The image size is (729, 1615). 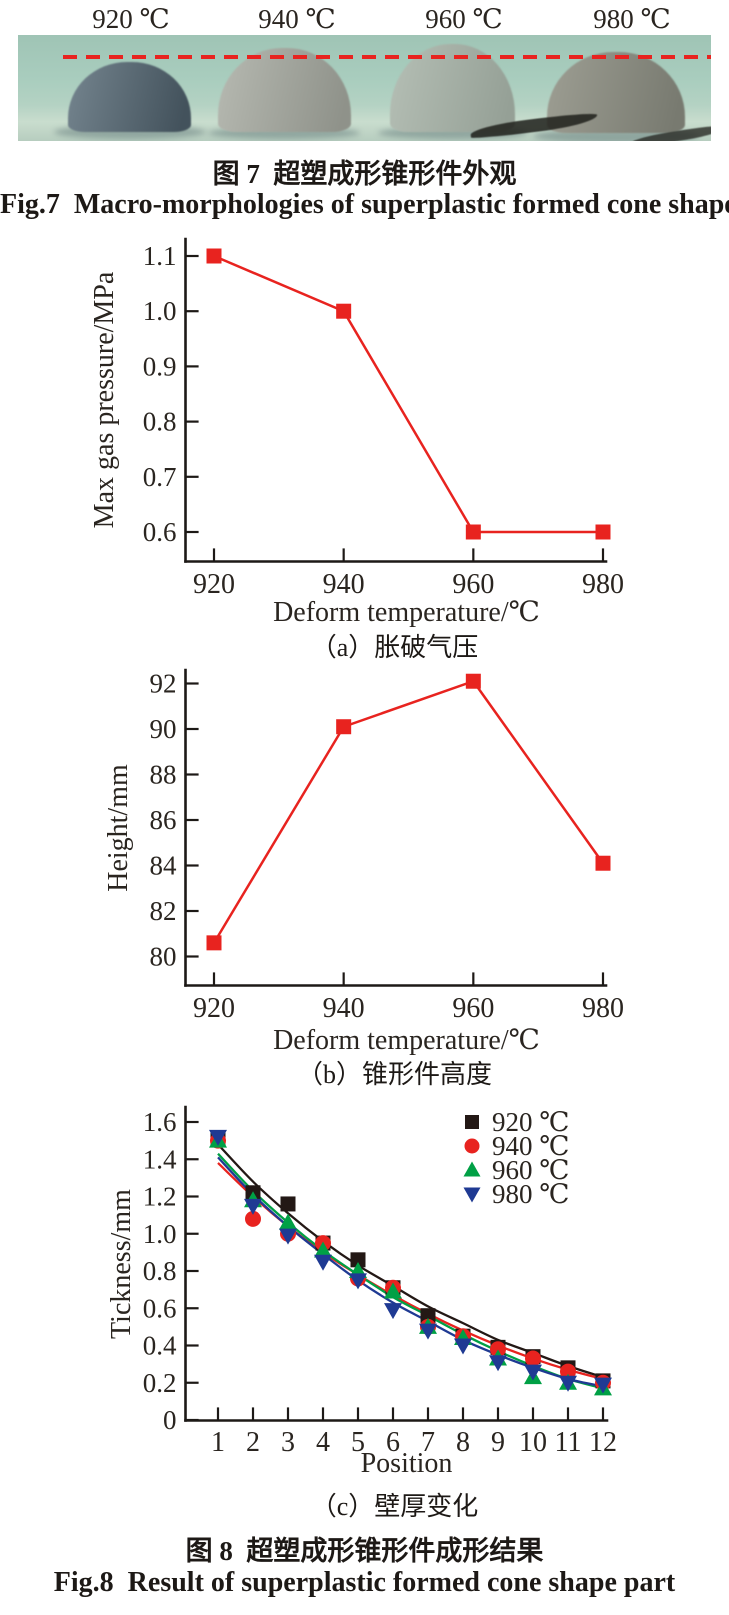 I want to click on svg-text: 0, so click(x=170, y=1420).